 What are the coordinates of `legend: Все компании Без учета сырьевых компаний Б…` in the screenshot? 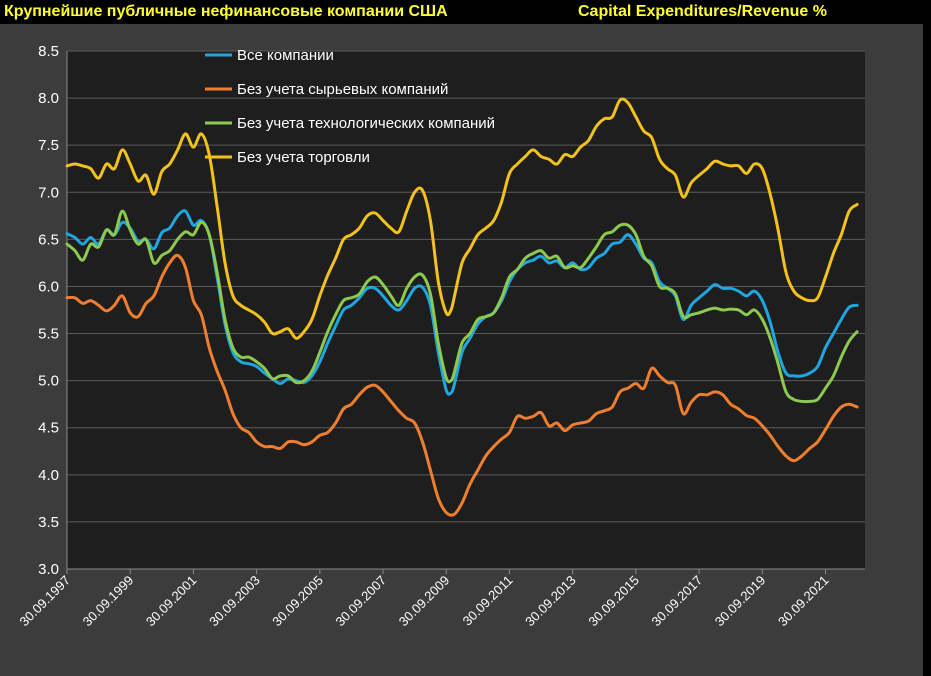 It's located at (350, 106).